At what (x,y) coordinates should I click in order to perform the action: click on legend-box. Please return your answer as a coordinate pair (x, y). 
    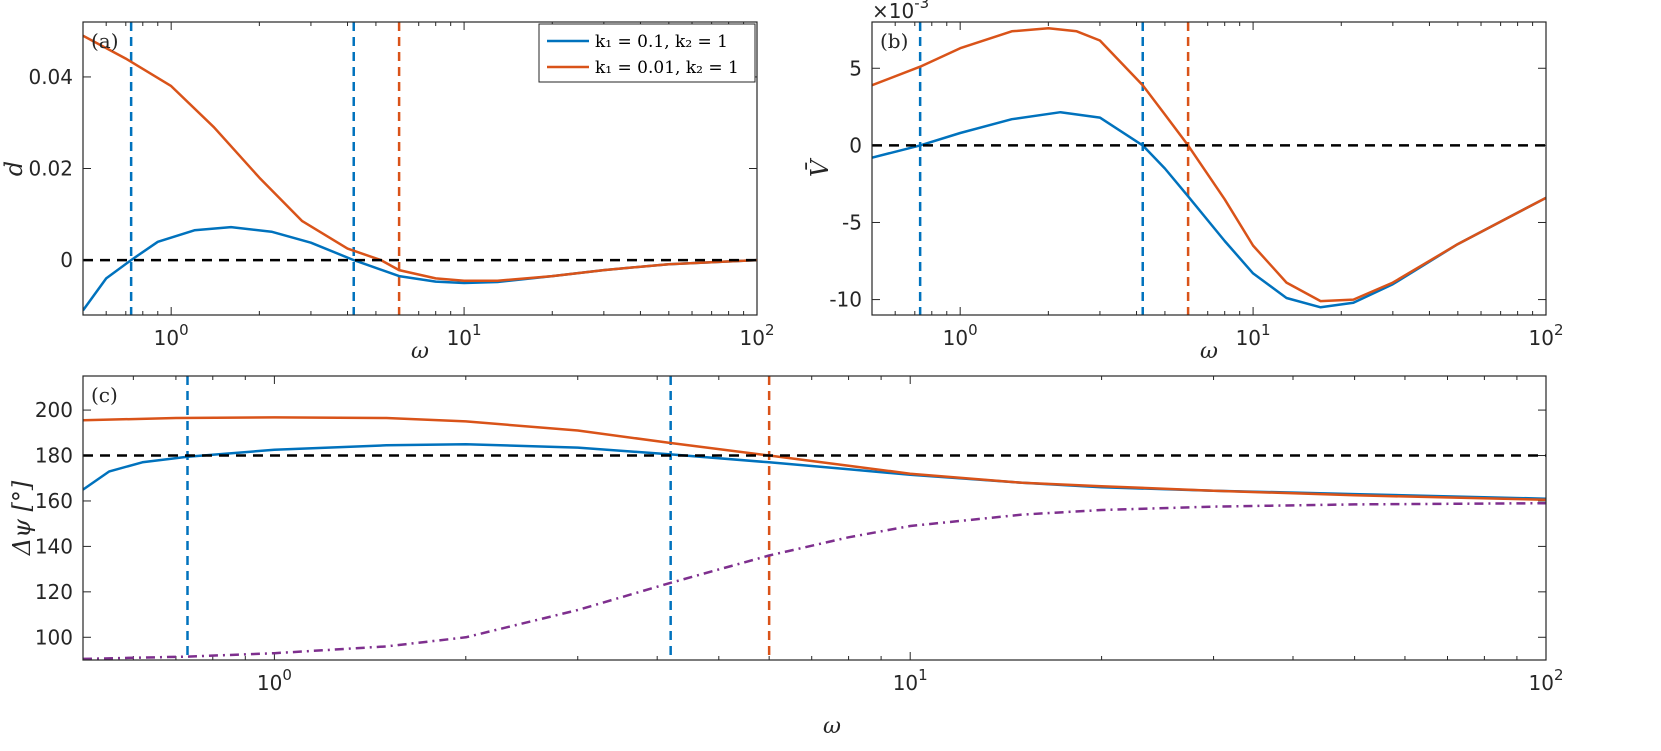
    Looking at the image, I should click on (647, 53).